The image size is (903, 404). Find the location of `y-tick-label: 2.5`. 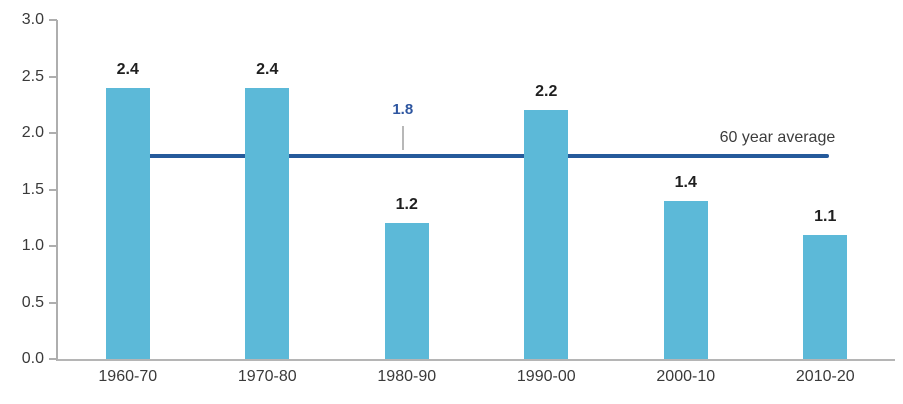

y-tick-label: 2.5 is located at coordinates (32, 76).